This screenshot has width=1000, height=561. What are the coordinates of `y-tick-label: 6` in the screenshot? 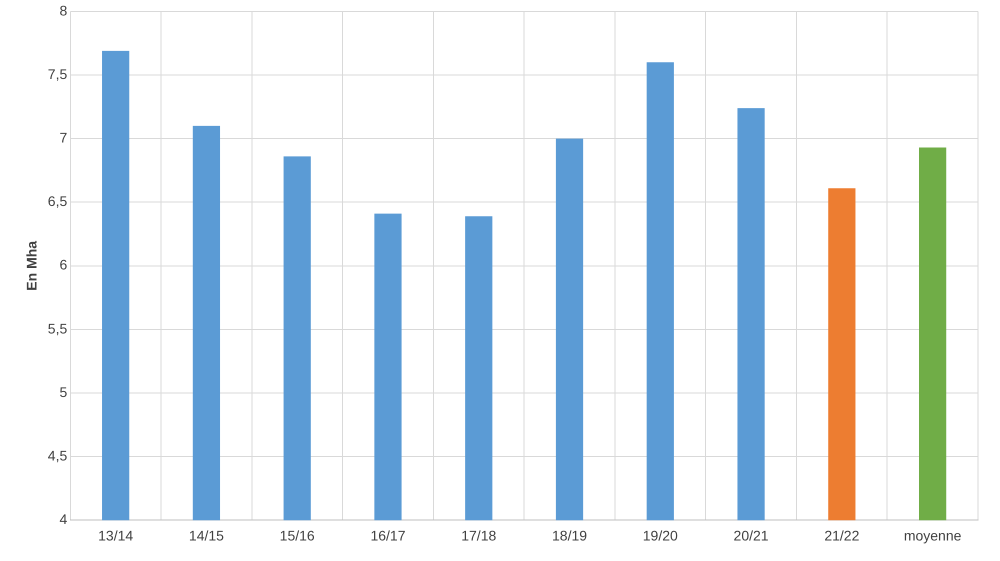 It's located at (63, 264).